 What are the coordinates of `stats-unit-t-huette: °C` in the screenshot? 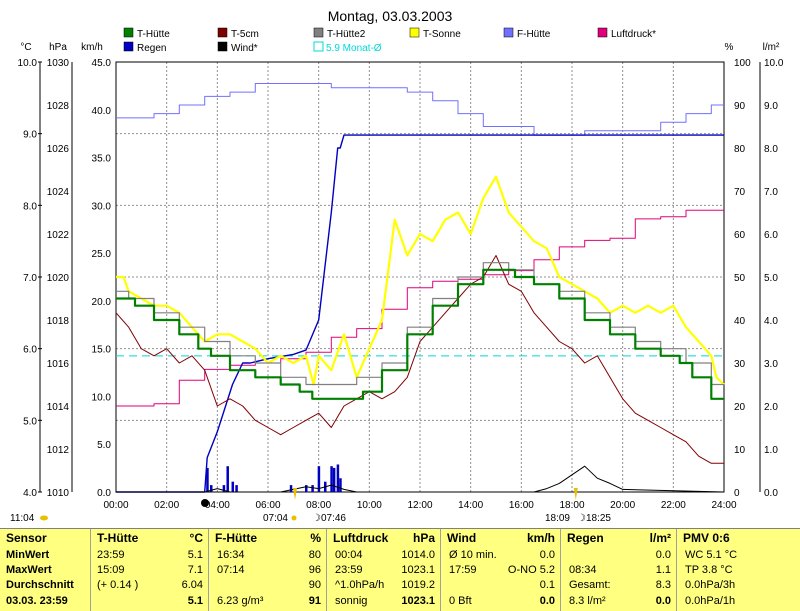 It's located at (196, 538).